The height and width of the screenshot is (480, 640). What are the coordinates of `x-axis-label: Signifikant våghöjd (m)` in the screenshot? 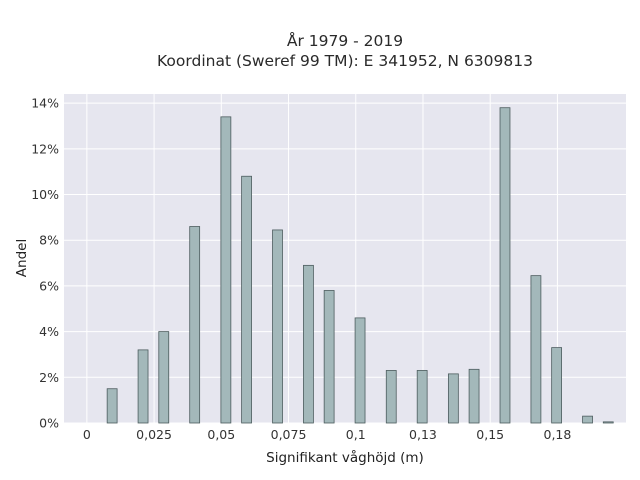 It's located at (345, 457).